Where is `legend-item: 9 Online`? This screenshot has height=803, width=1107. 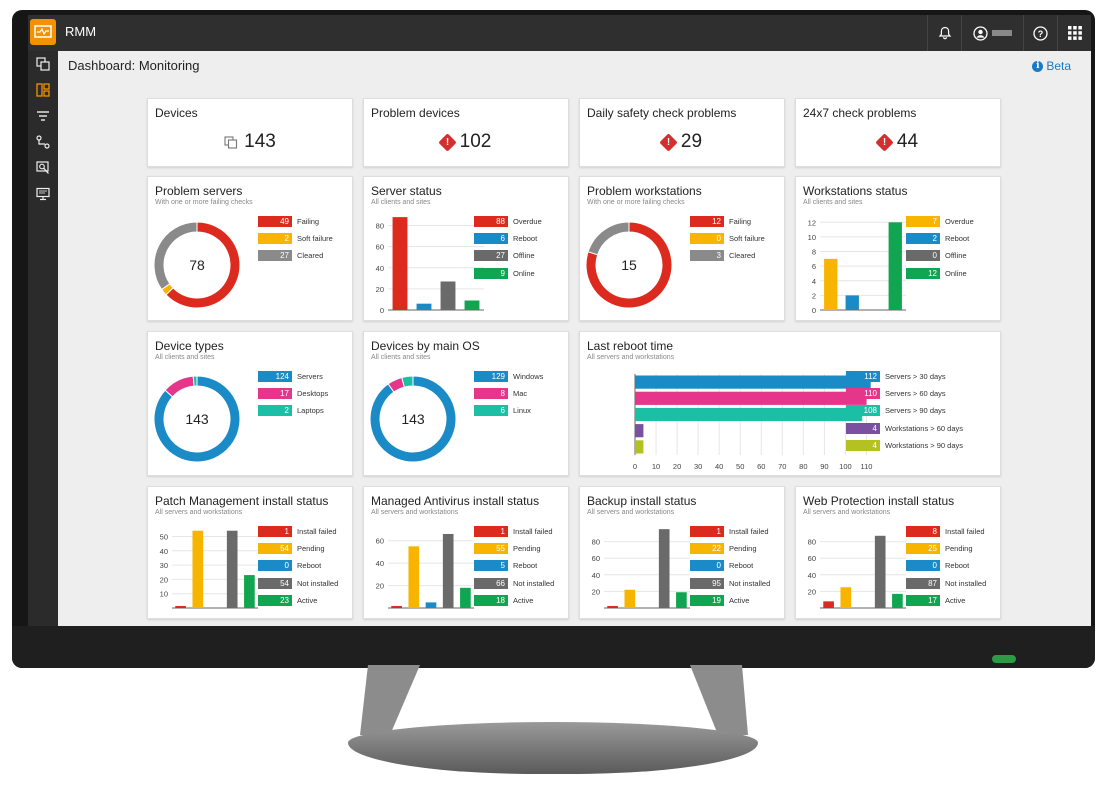 legend-item: 9 Online is located at coordinates (508, 273).